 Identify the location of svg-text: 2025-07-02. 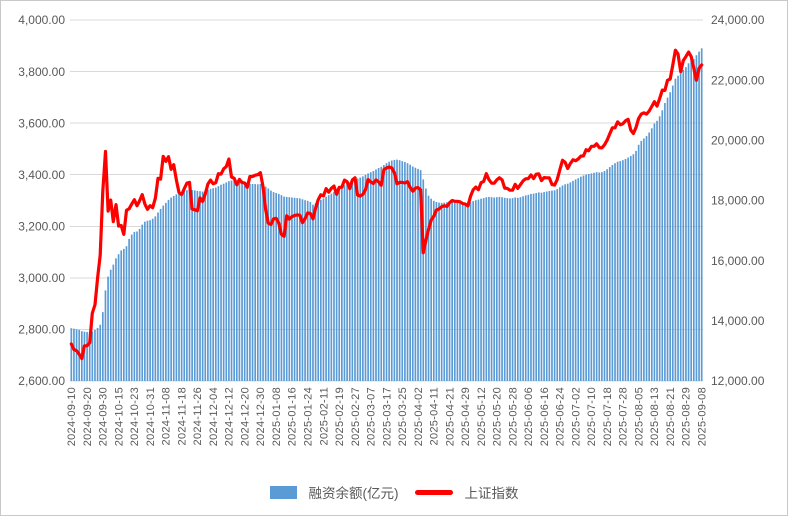
(576, 416).